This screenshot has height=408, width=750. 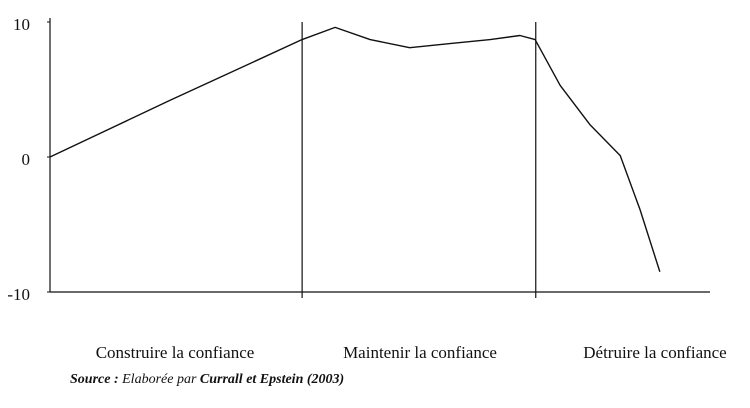 I want to click on y-tick-label: 0, so click(x=26, y=159).